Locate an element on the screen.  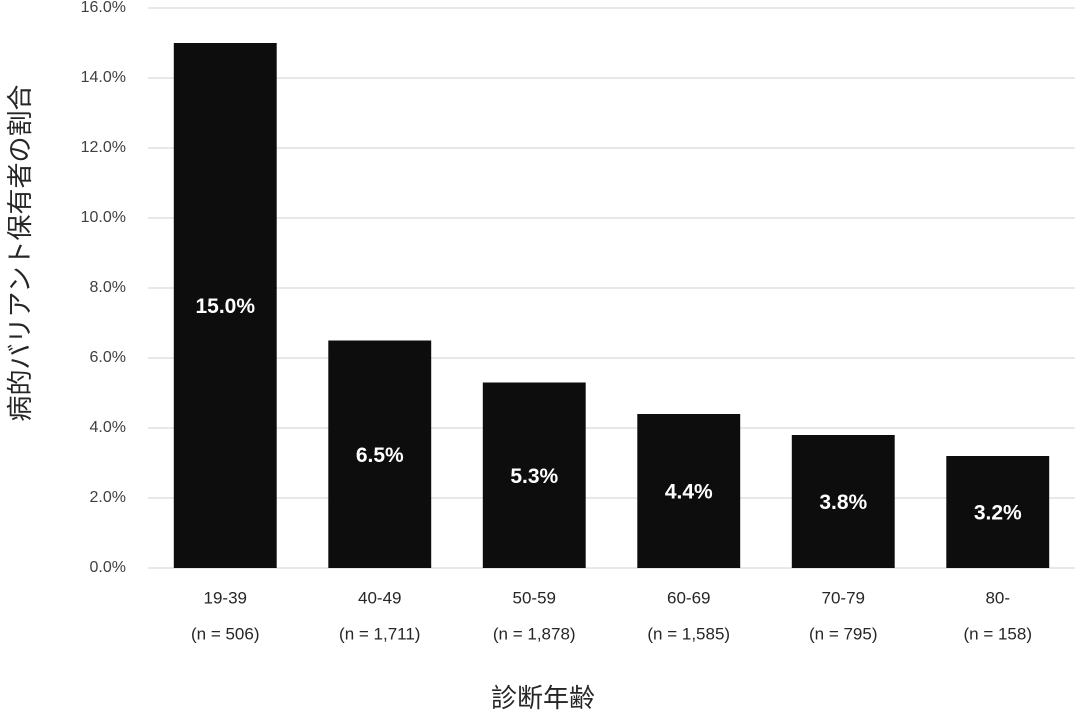
data-label: 6.5% is located at coordinates (380, 455).